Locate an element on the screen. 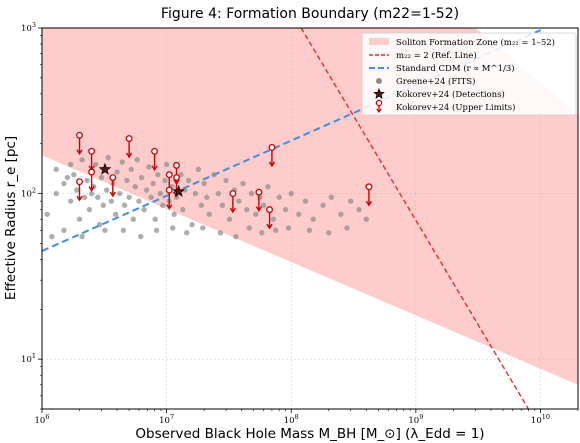 The image size is (580, 443). y-axis-label: Effective Radius r_e [pc] is located at coordinates (11, 218).